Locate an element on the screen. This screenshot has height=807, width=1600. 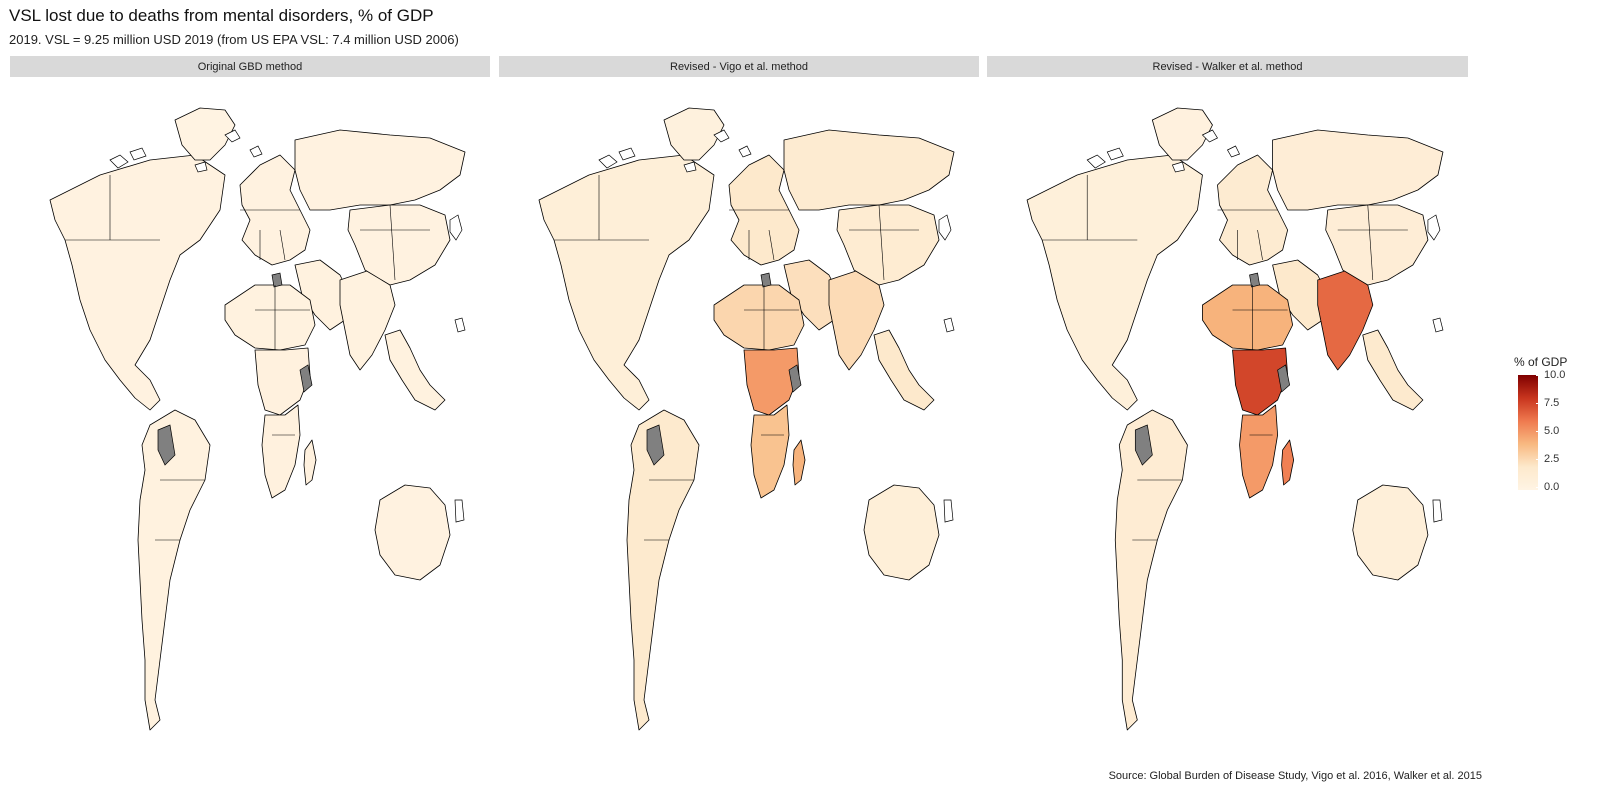
legend-tick: 5.0 is located at coordinates (1547, 431).